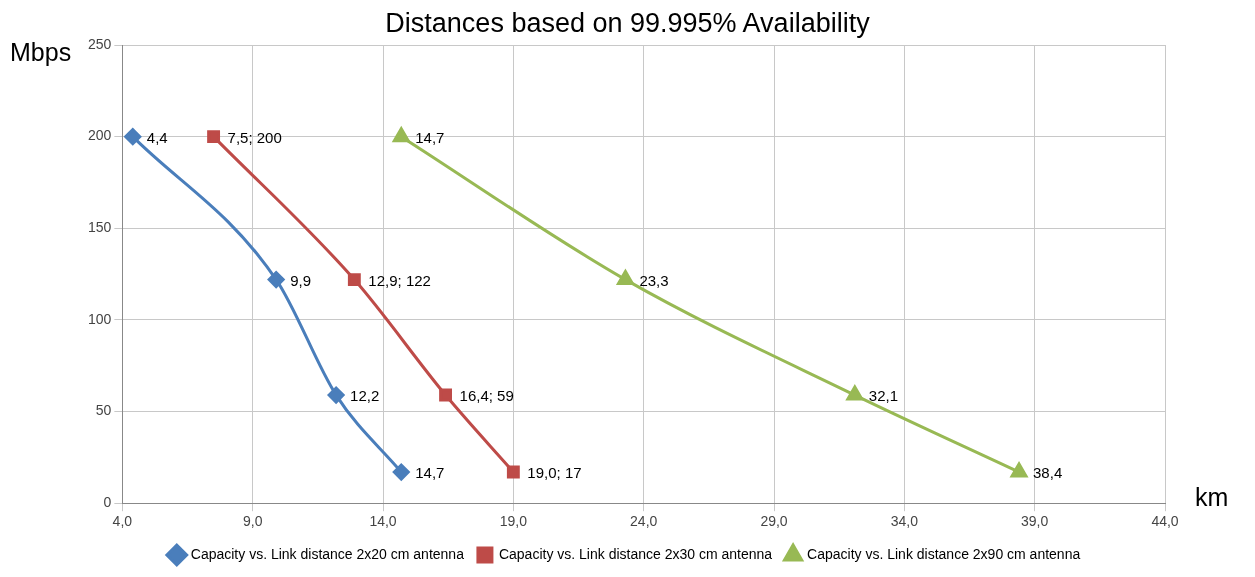 Image resolution: width=1255 pixels, height=577 pixels. I want to click on x-tick-label: 39,0, so click(1035, 521).